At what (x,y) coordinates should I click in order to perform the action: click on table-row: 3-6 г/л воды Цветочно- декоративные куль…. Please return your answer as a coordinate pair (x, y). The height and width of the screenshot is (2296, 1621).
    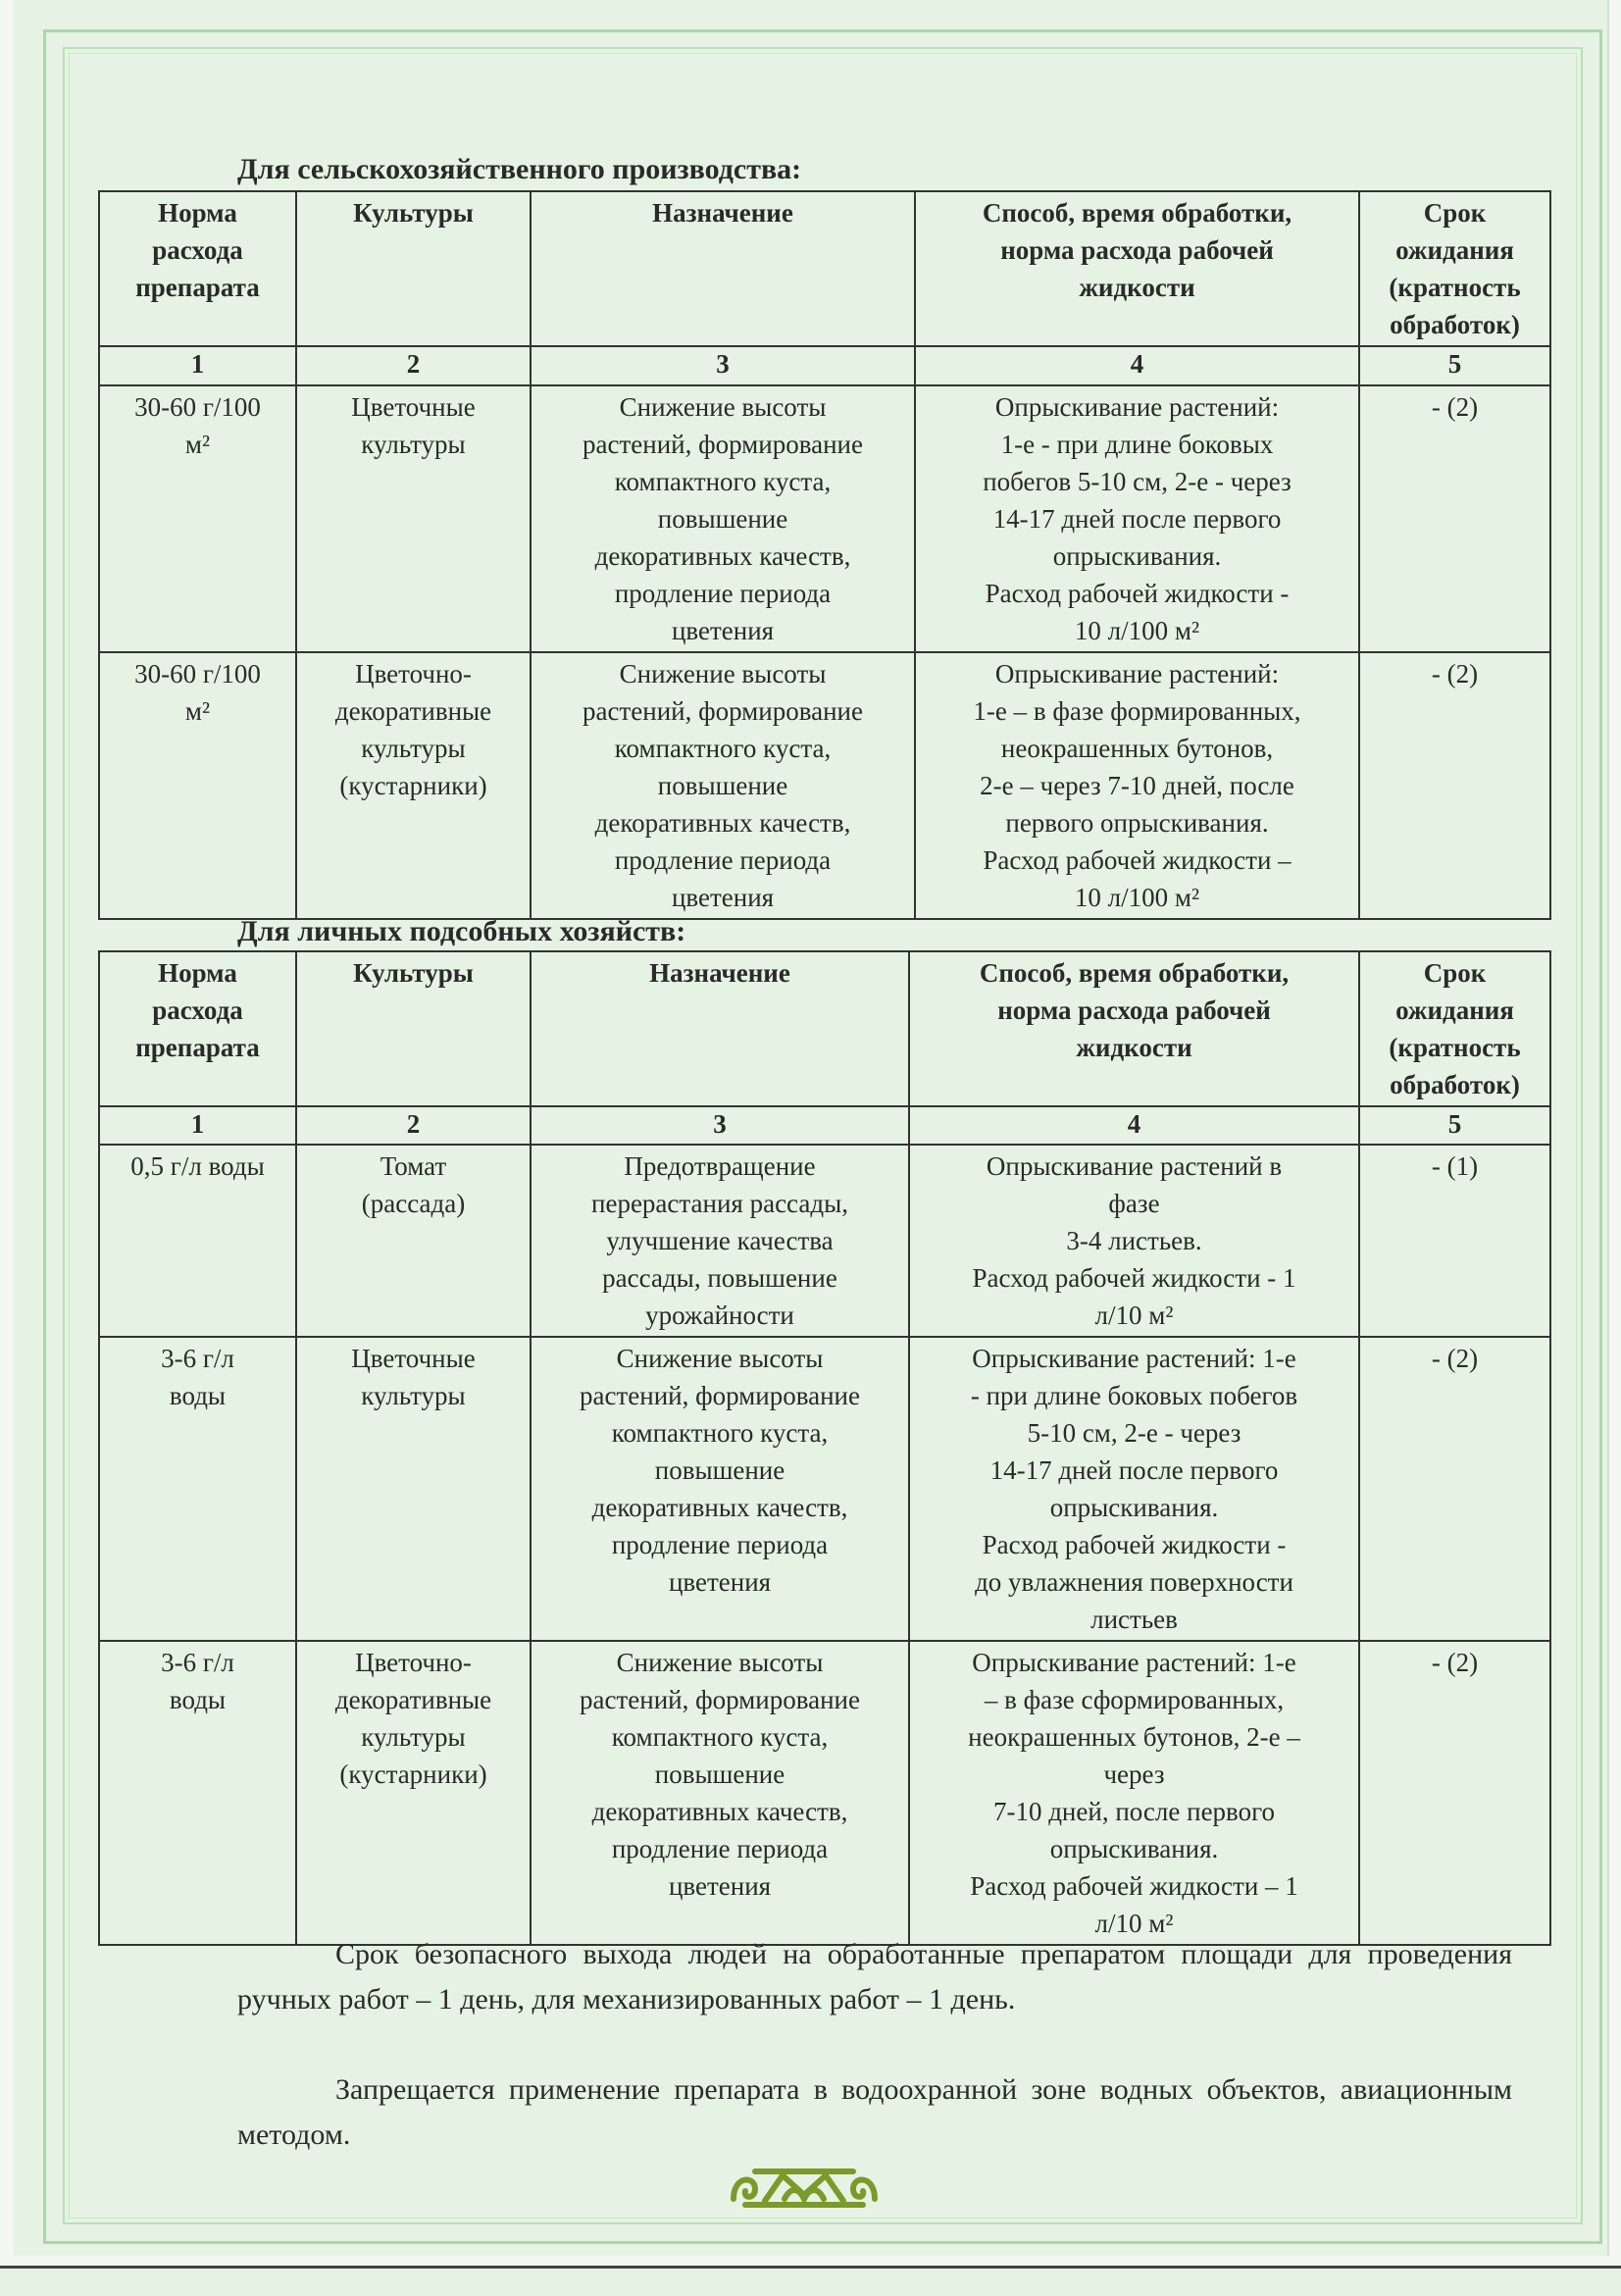
    Looking at the image, I should click on (824, 1793).